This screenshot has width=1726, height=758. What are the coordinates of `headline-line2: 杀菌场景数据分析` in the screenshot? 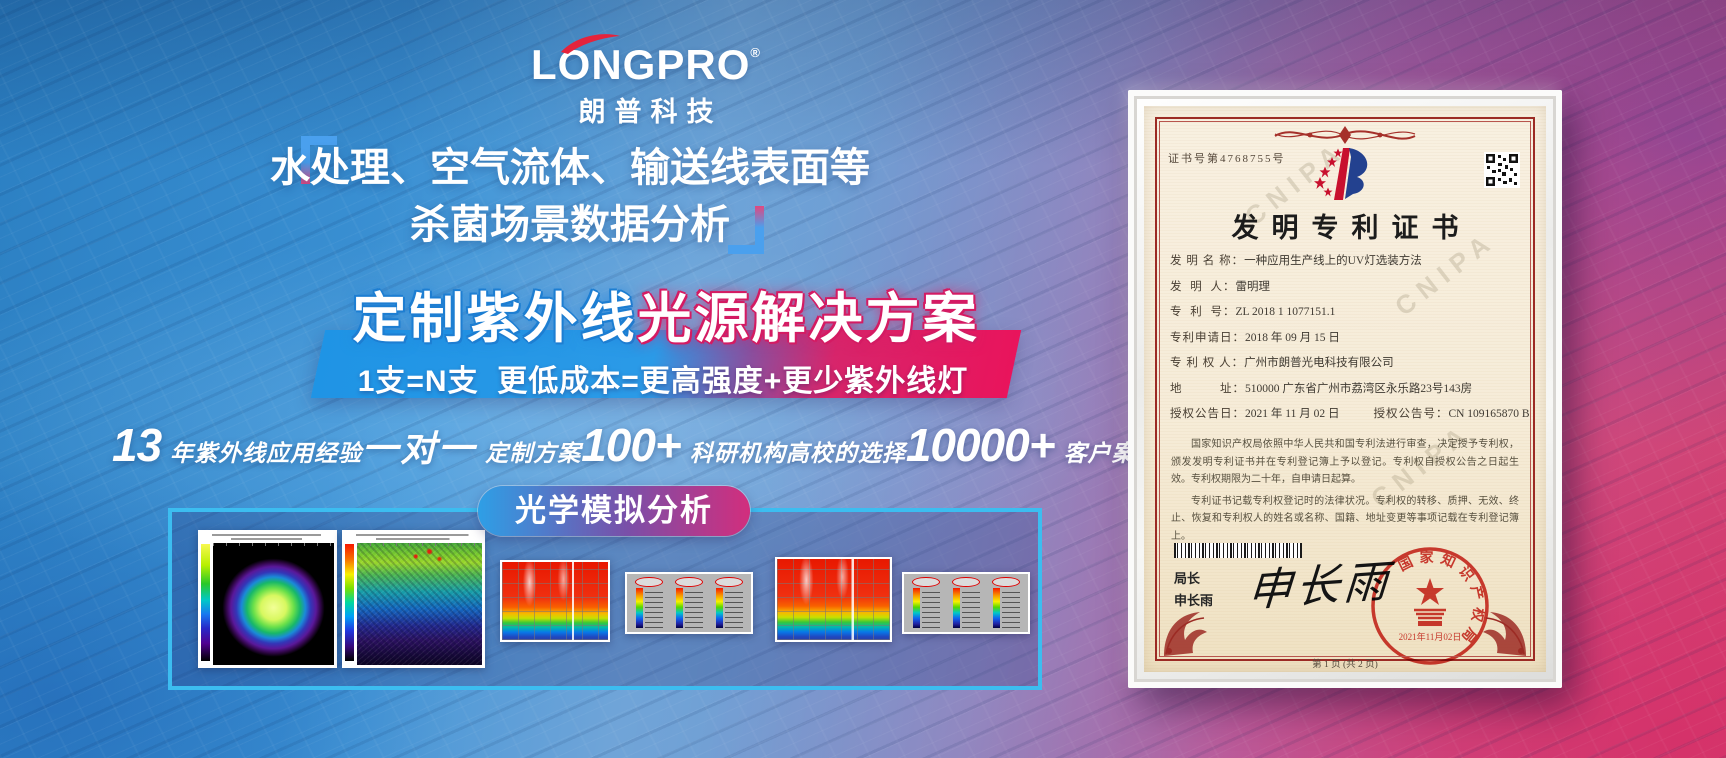 It's located at (570, 224).